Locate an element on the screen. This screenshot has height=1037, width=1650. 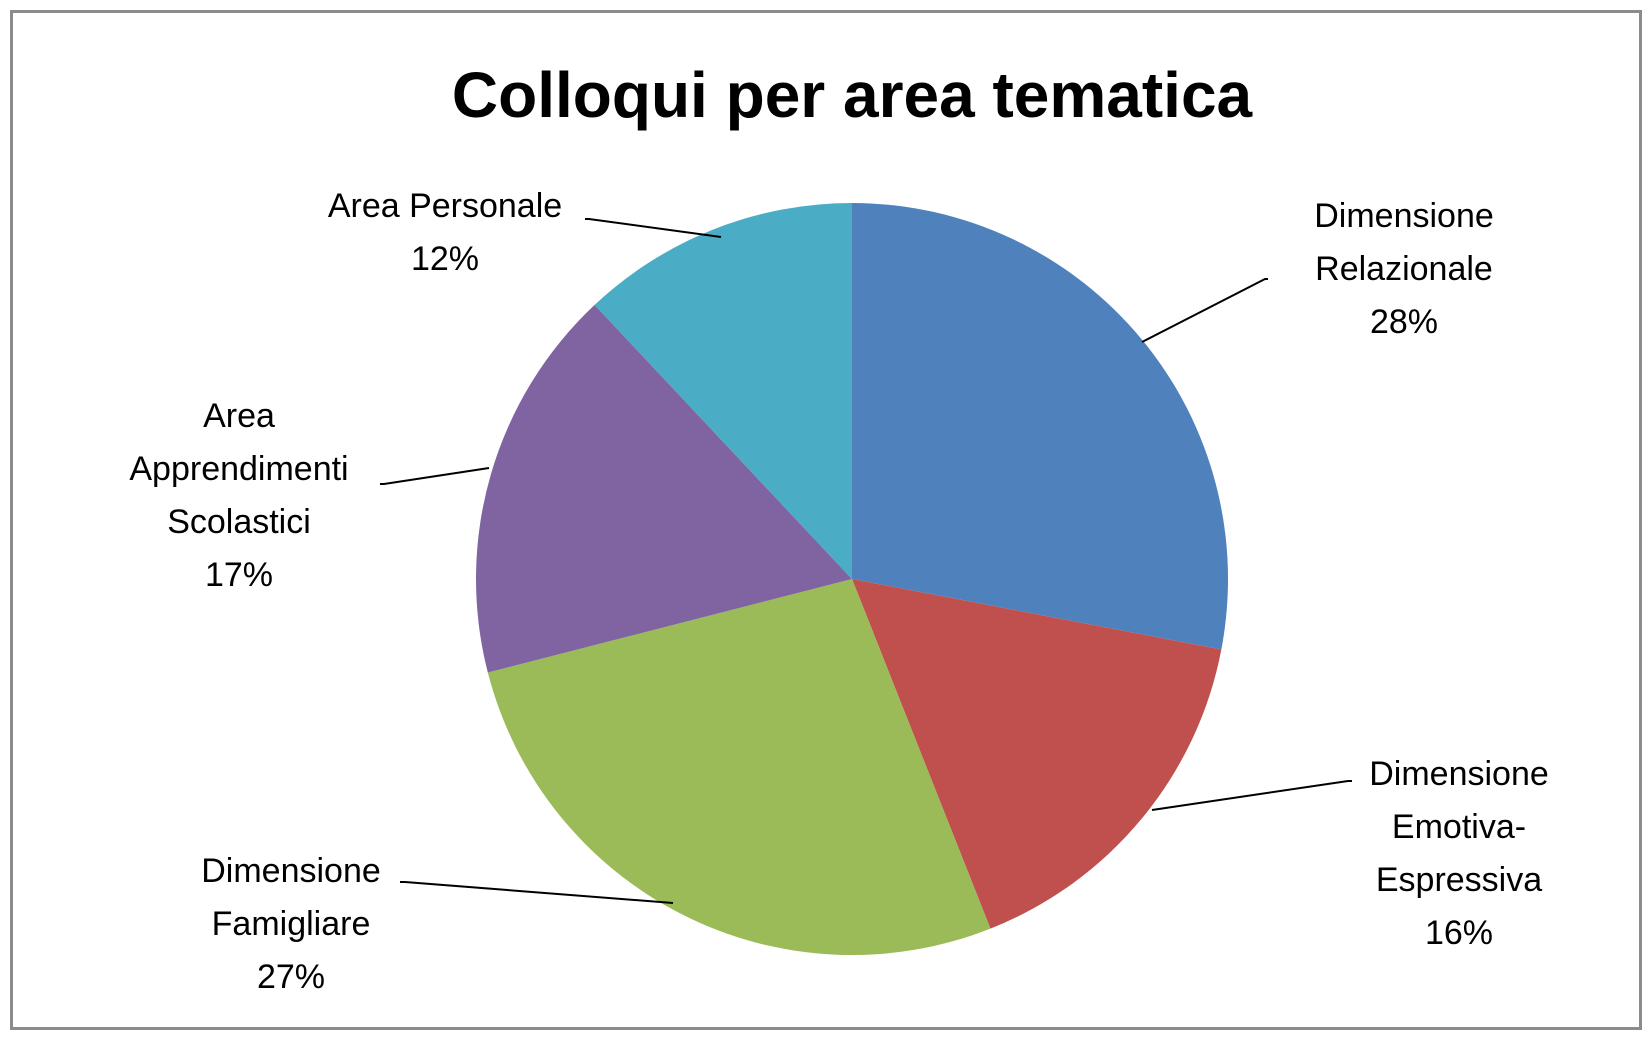
slice-label: Dimensione Relazionale 28% is located at coordinates (1404, 269).